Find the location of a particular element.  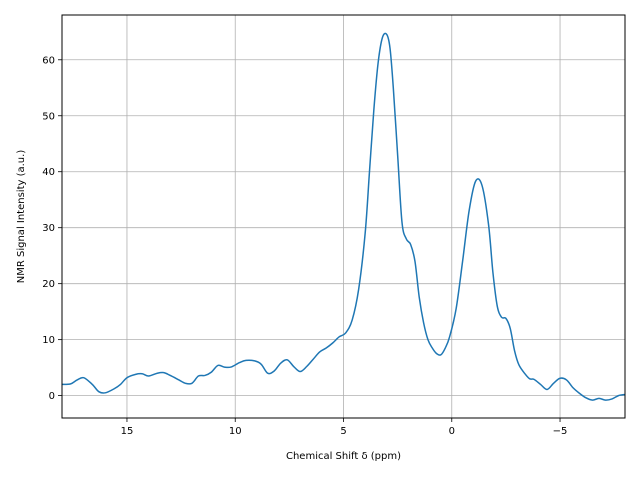

y-axis: 0 10 20 30 40 50 60 is located at coordinates (52, 228).